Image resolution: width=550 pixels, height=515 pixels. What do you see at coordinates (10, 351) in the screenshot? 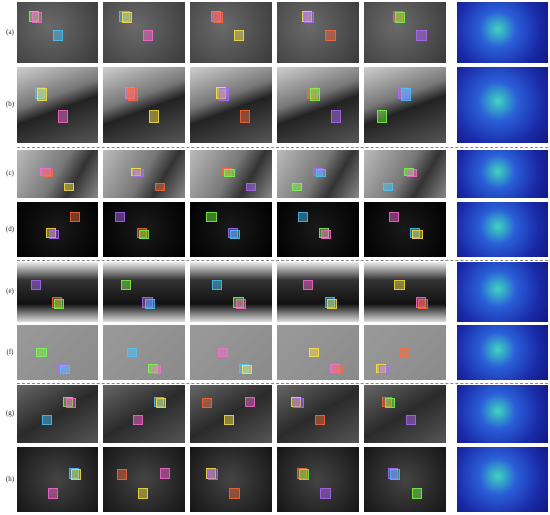
I see `row-label: (f)` at bounding box center [10, 351].